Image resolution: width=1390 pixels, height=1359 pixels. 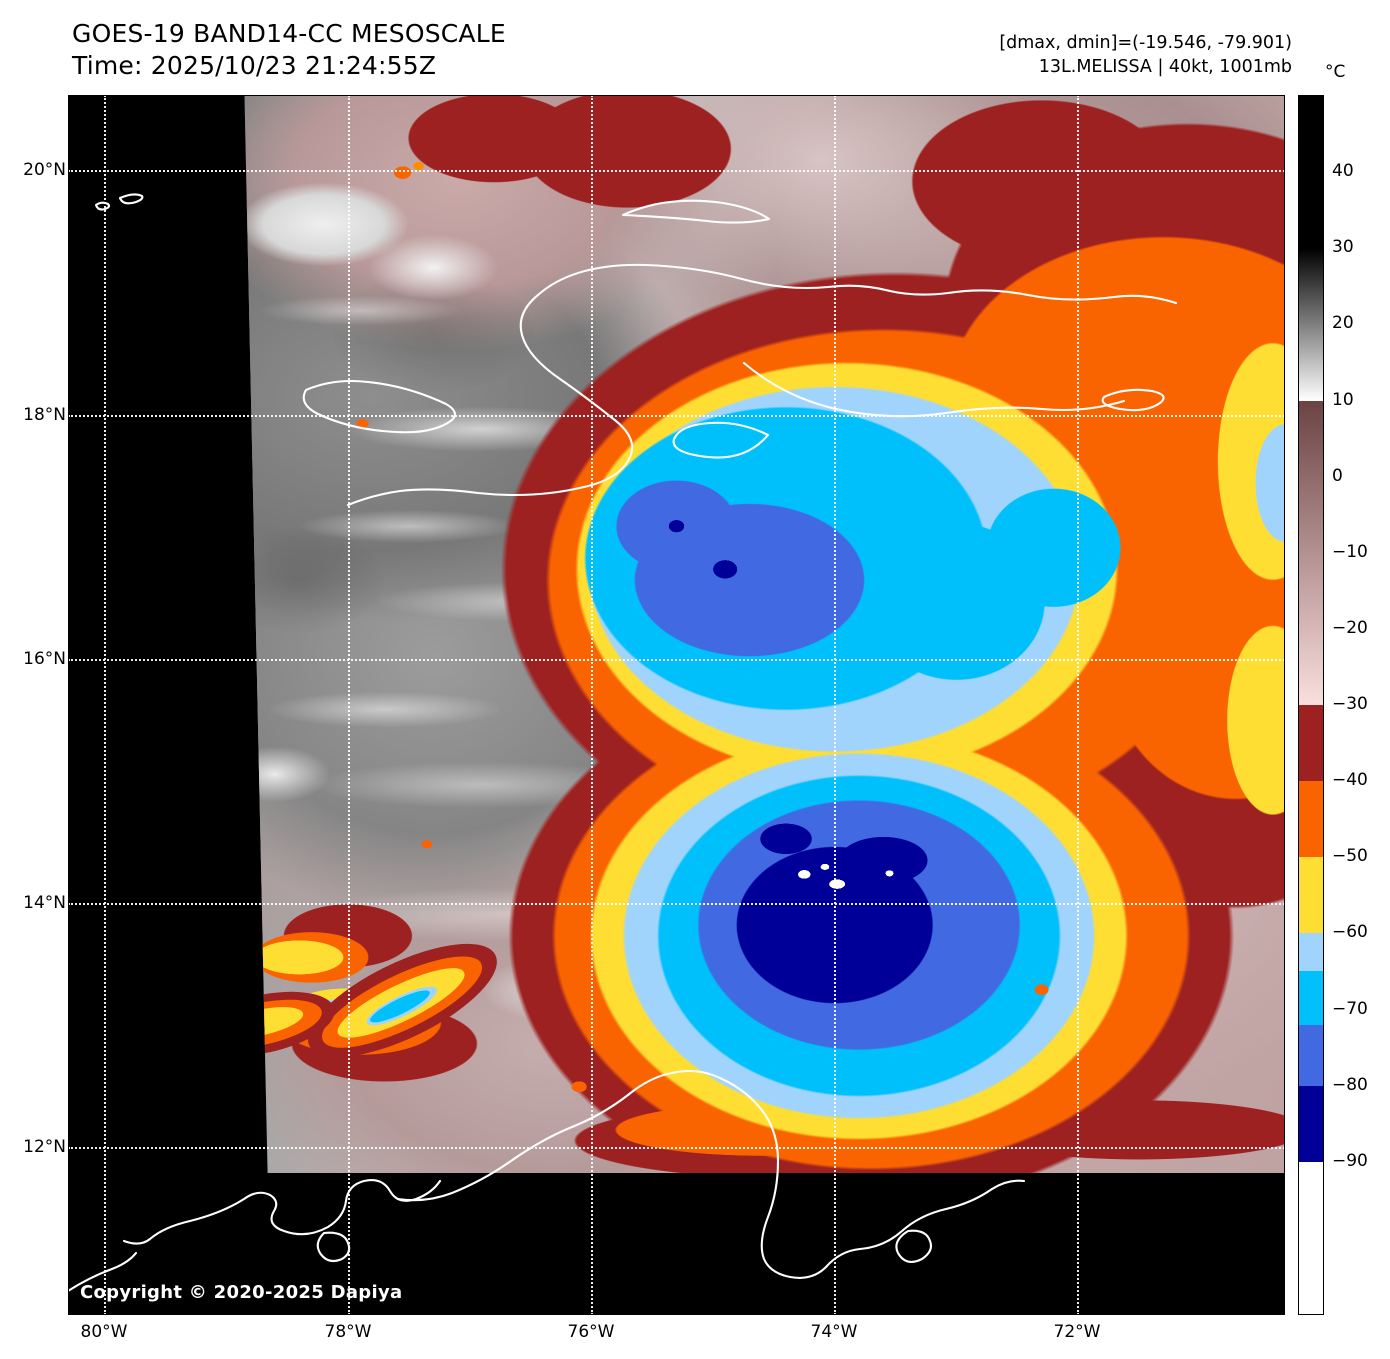 I want to click on gridline-lat-14n, so click(x=676, y=904).